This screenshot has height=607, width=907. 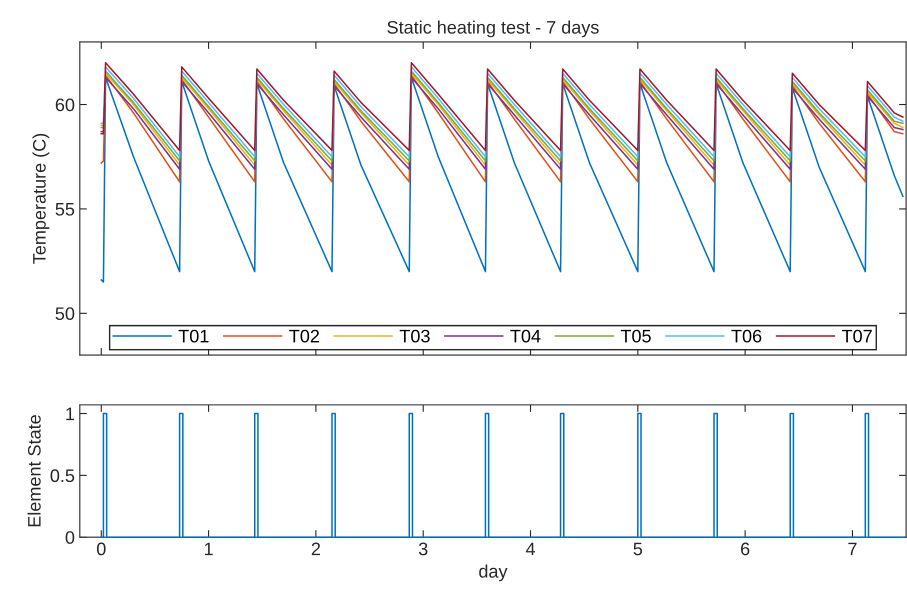 I want to click on x-tick-label: 5, so click(x=638, y=549).